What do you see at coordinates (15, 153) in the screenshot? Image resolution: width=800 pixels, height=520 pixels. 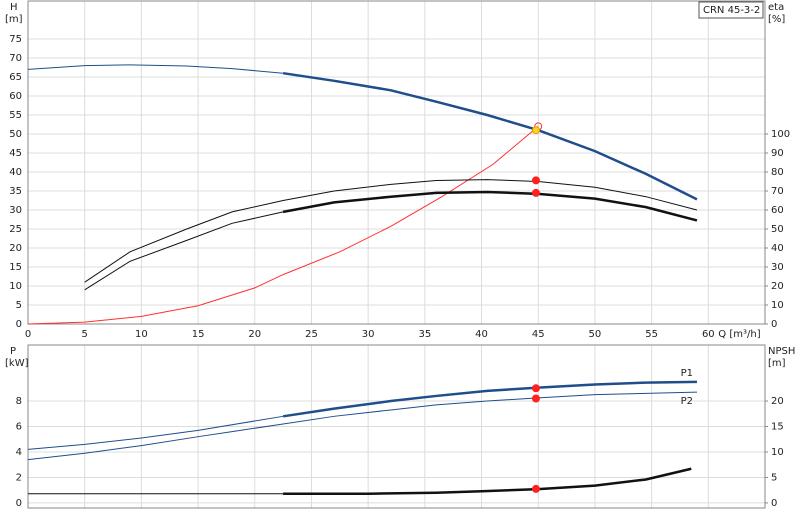 I see `y-tick-label: 45` at bounding box center [15, 153].